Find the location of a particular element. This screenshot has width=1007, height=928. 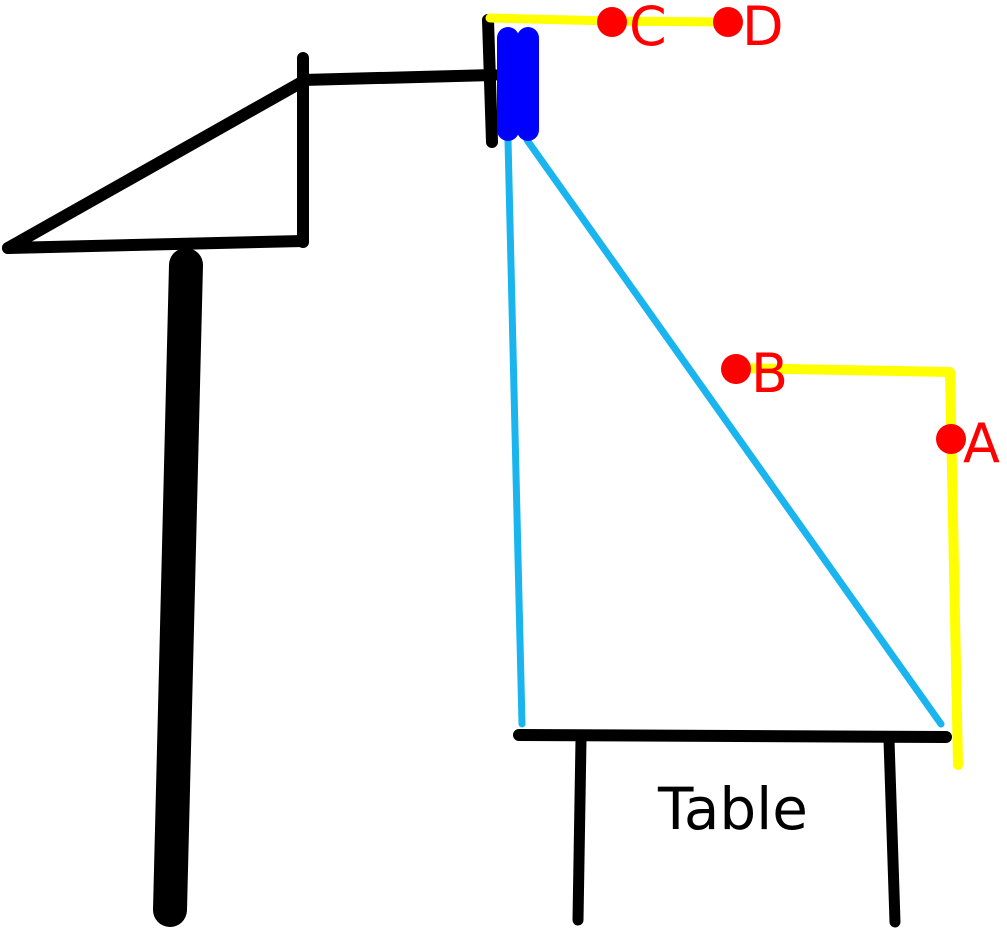

point-d: D is located at coordinates (748, 29).